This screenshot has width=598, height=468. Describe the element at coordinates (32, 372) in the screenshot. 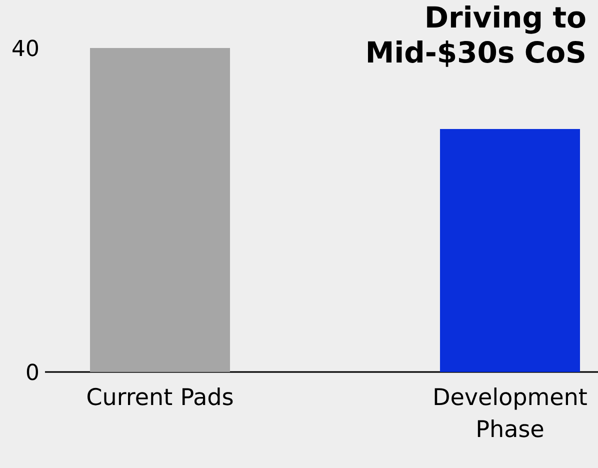

I see `y-tick-label: 0` at that location.